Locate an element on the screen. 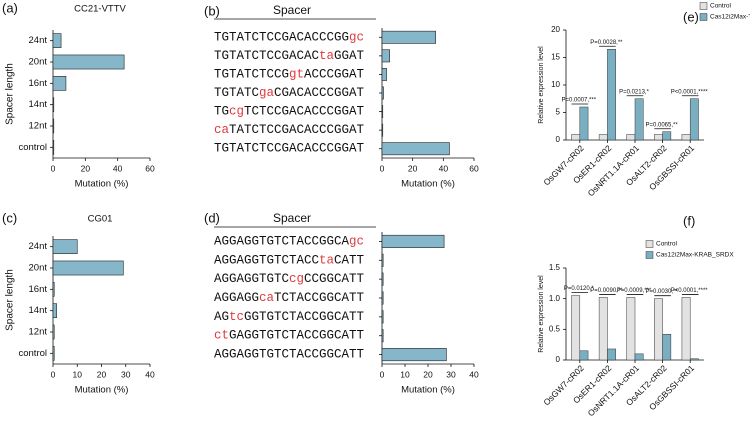 Image resolution: width=750 pixels, height=430 pixels. y-tick-label: 15 is located at coordinates (555, 57).